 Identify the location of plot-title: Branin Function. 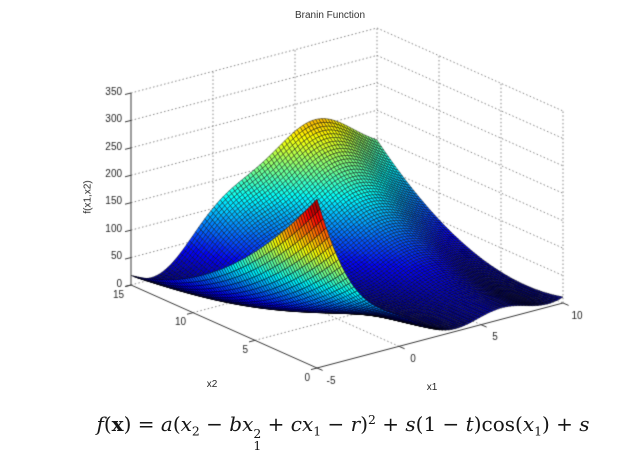
(330, 15).